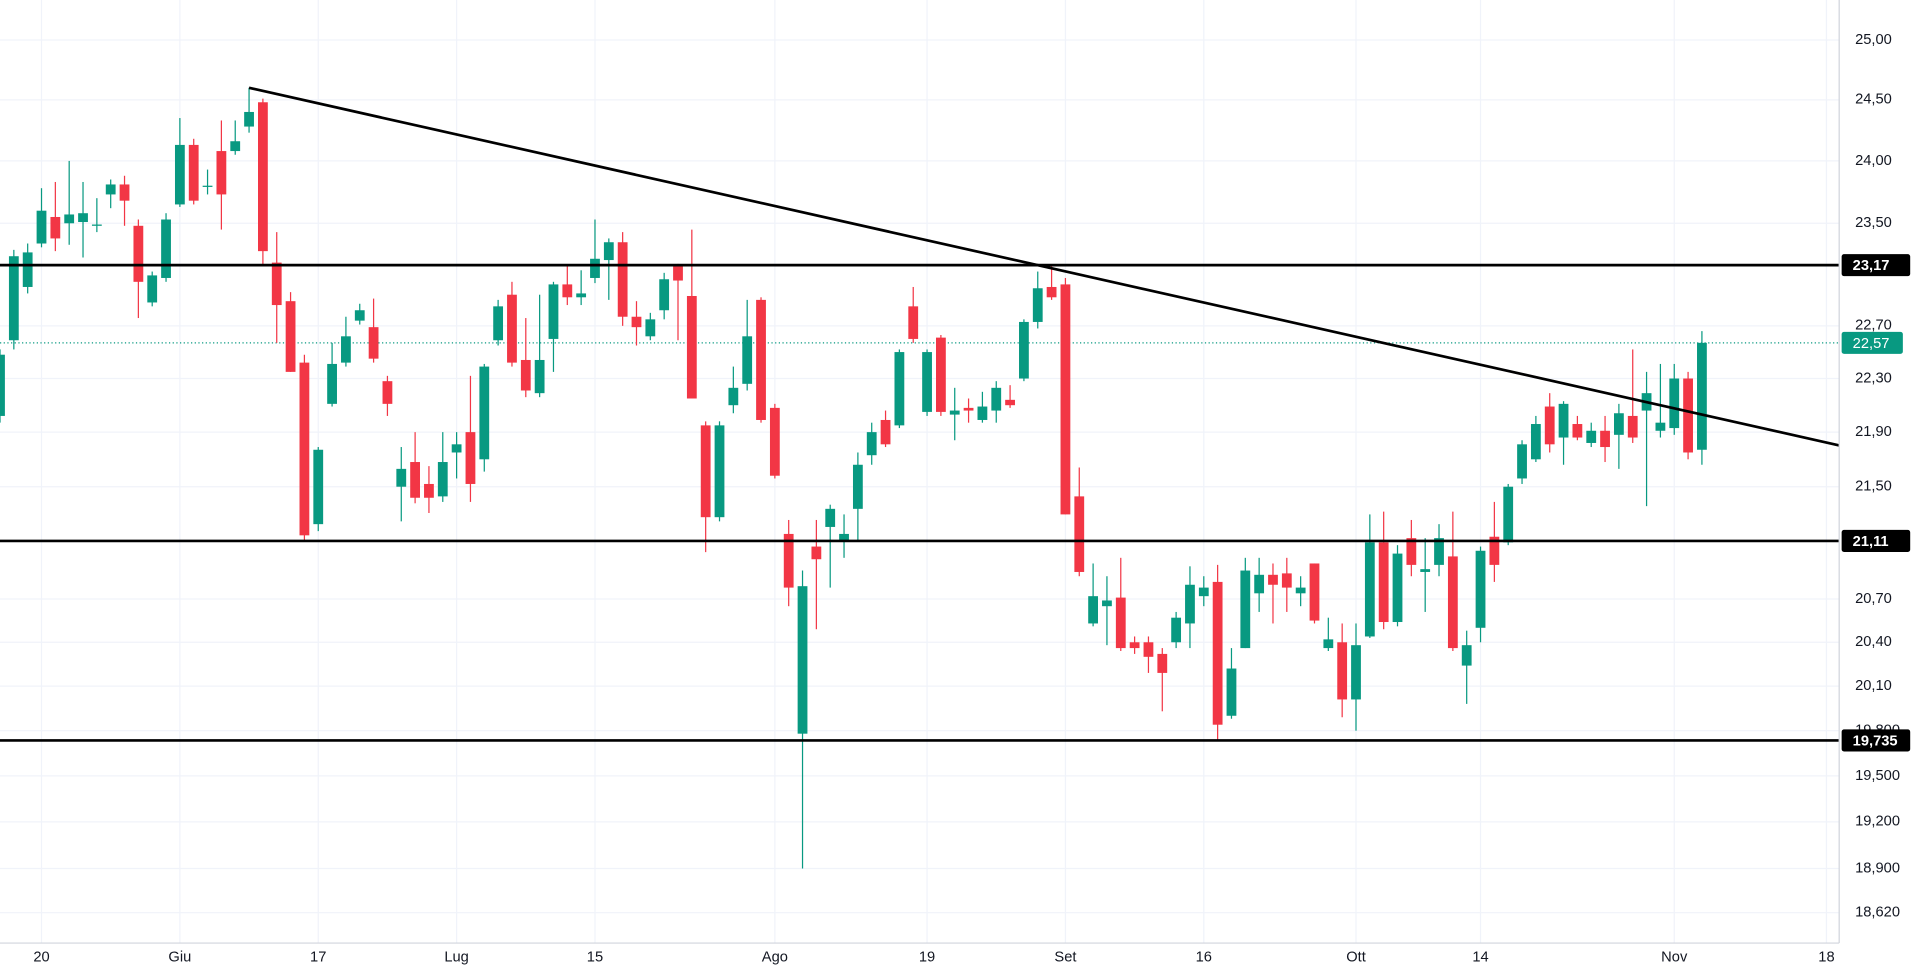 This screenshot has width=1920, height=975. I want to click on last-price-badge, so click(1872, 342).